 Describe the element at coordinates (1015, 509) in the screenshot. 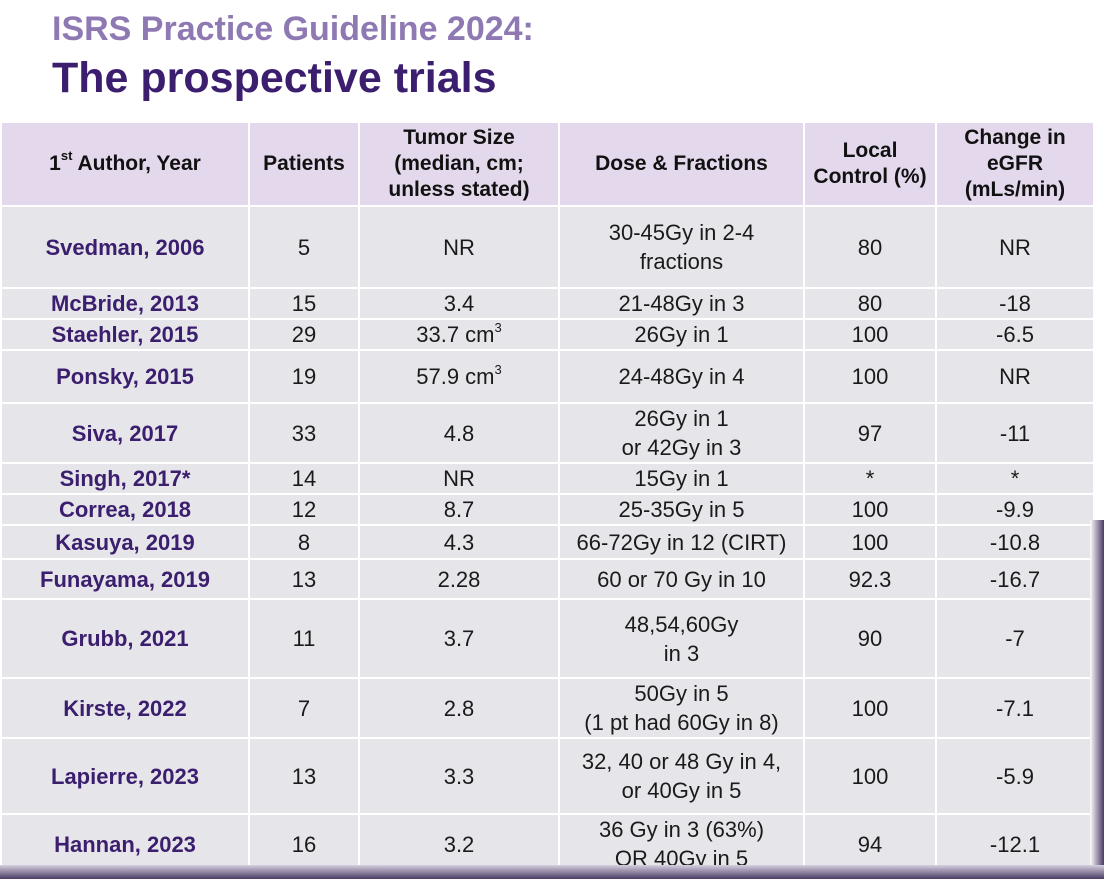

I see `egfr-cell: -9.9` at that location.